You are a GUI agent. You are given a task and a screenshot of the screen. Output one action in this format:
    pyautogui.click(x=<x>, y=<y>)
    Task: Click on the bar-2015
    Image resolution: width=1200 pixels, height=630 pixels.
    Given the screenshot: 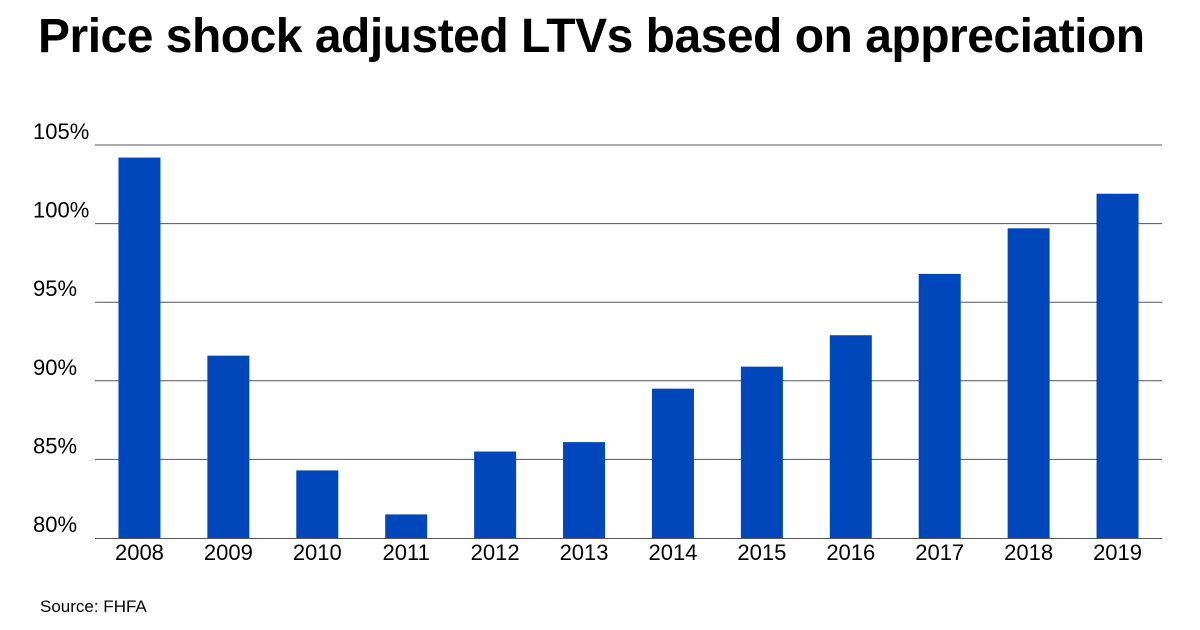 What is the action you would take?
    pyautogui.click(x=761, y=452)
    